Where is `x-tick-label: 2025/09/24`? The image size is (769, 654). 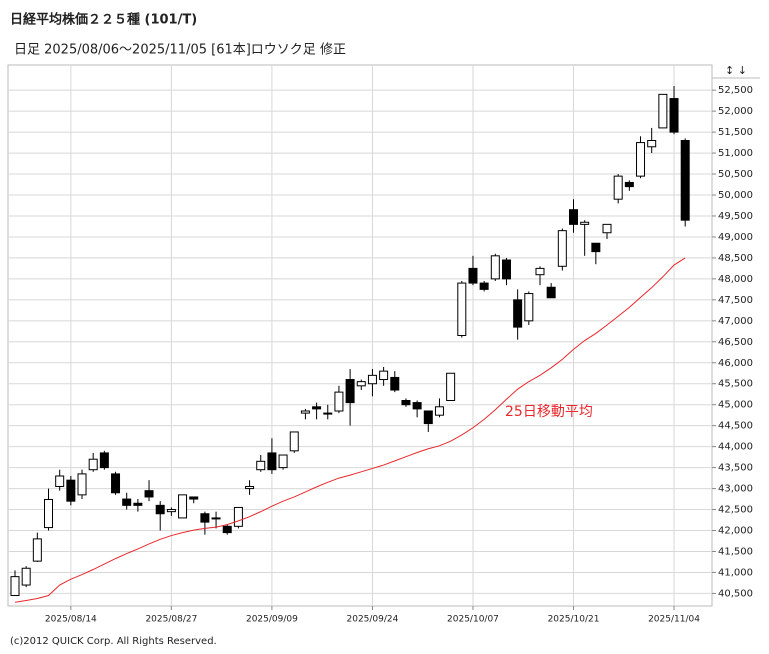 x-tick-label: 2025/09/24 is located at coordinates (373, 620).